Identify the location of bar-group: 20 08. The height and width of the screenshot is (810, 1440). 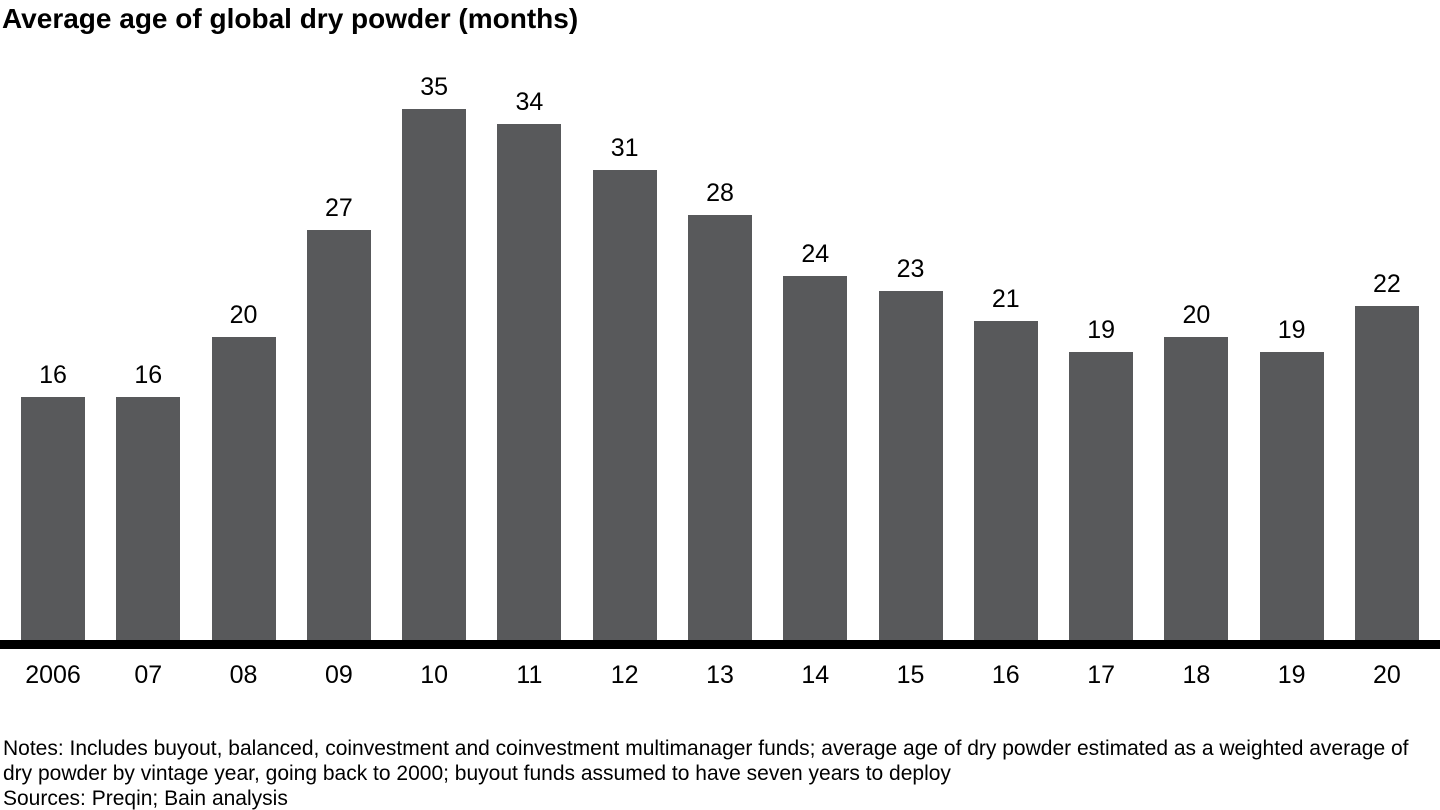
(243, 494).